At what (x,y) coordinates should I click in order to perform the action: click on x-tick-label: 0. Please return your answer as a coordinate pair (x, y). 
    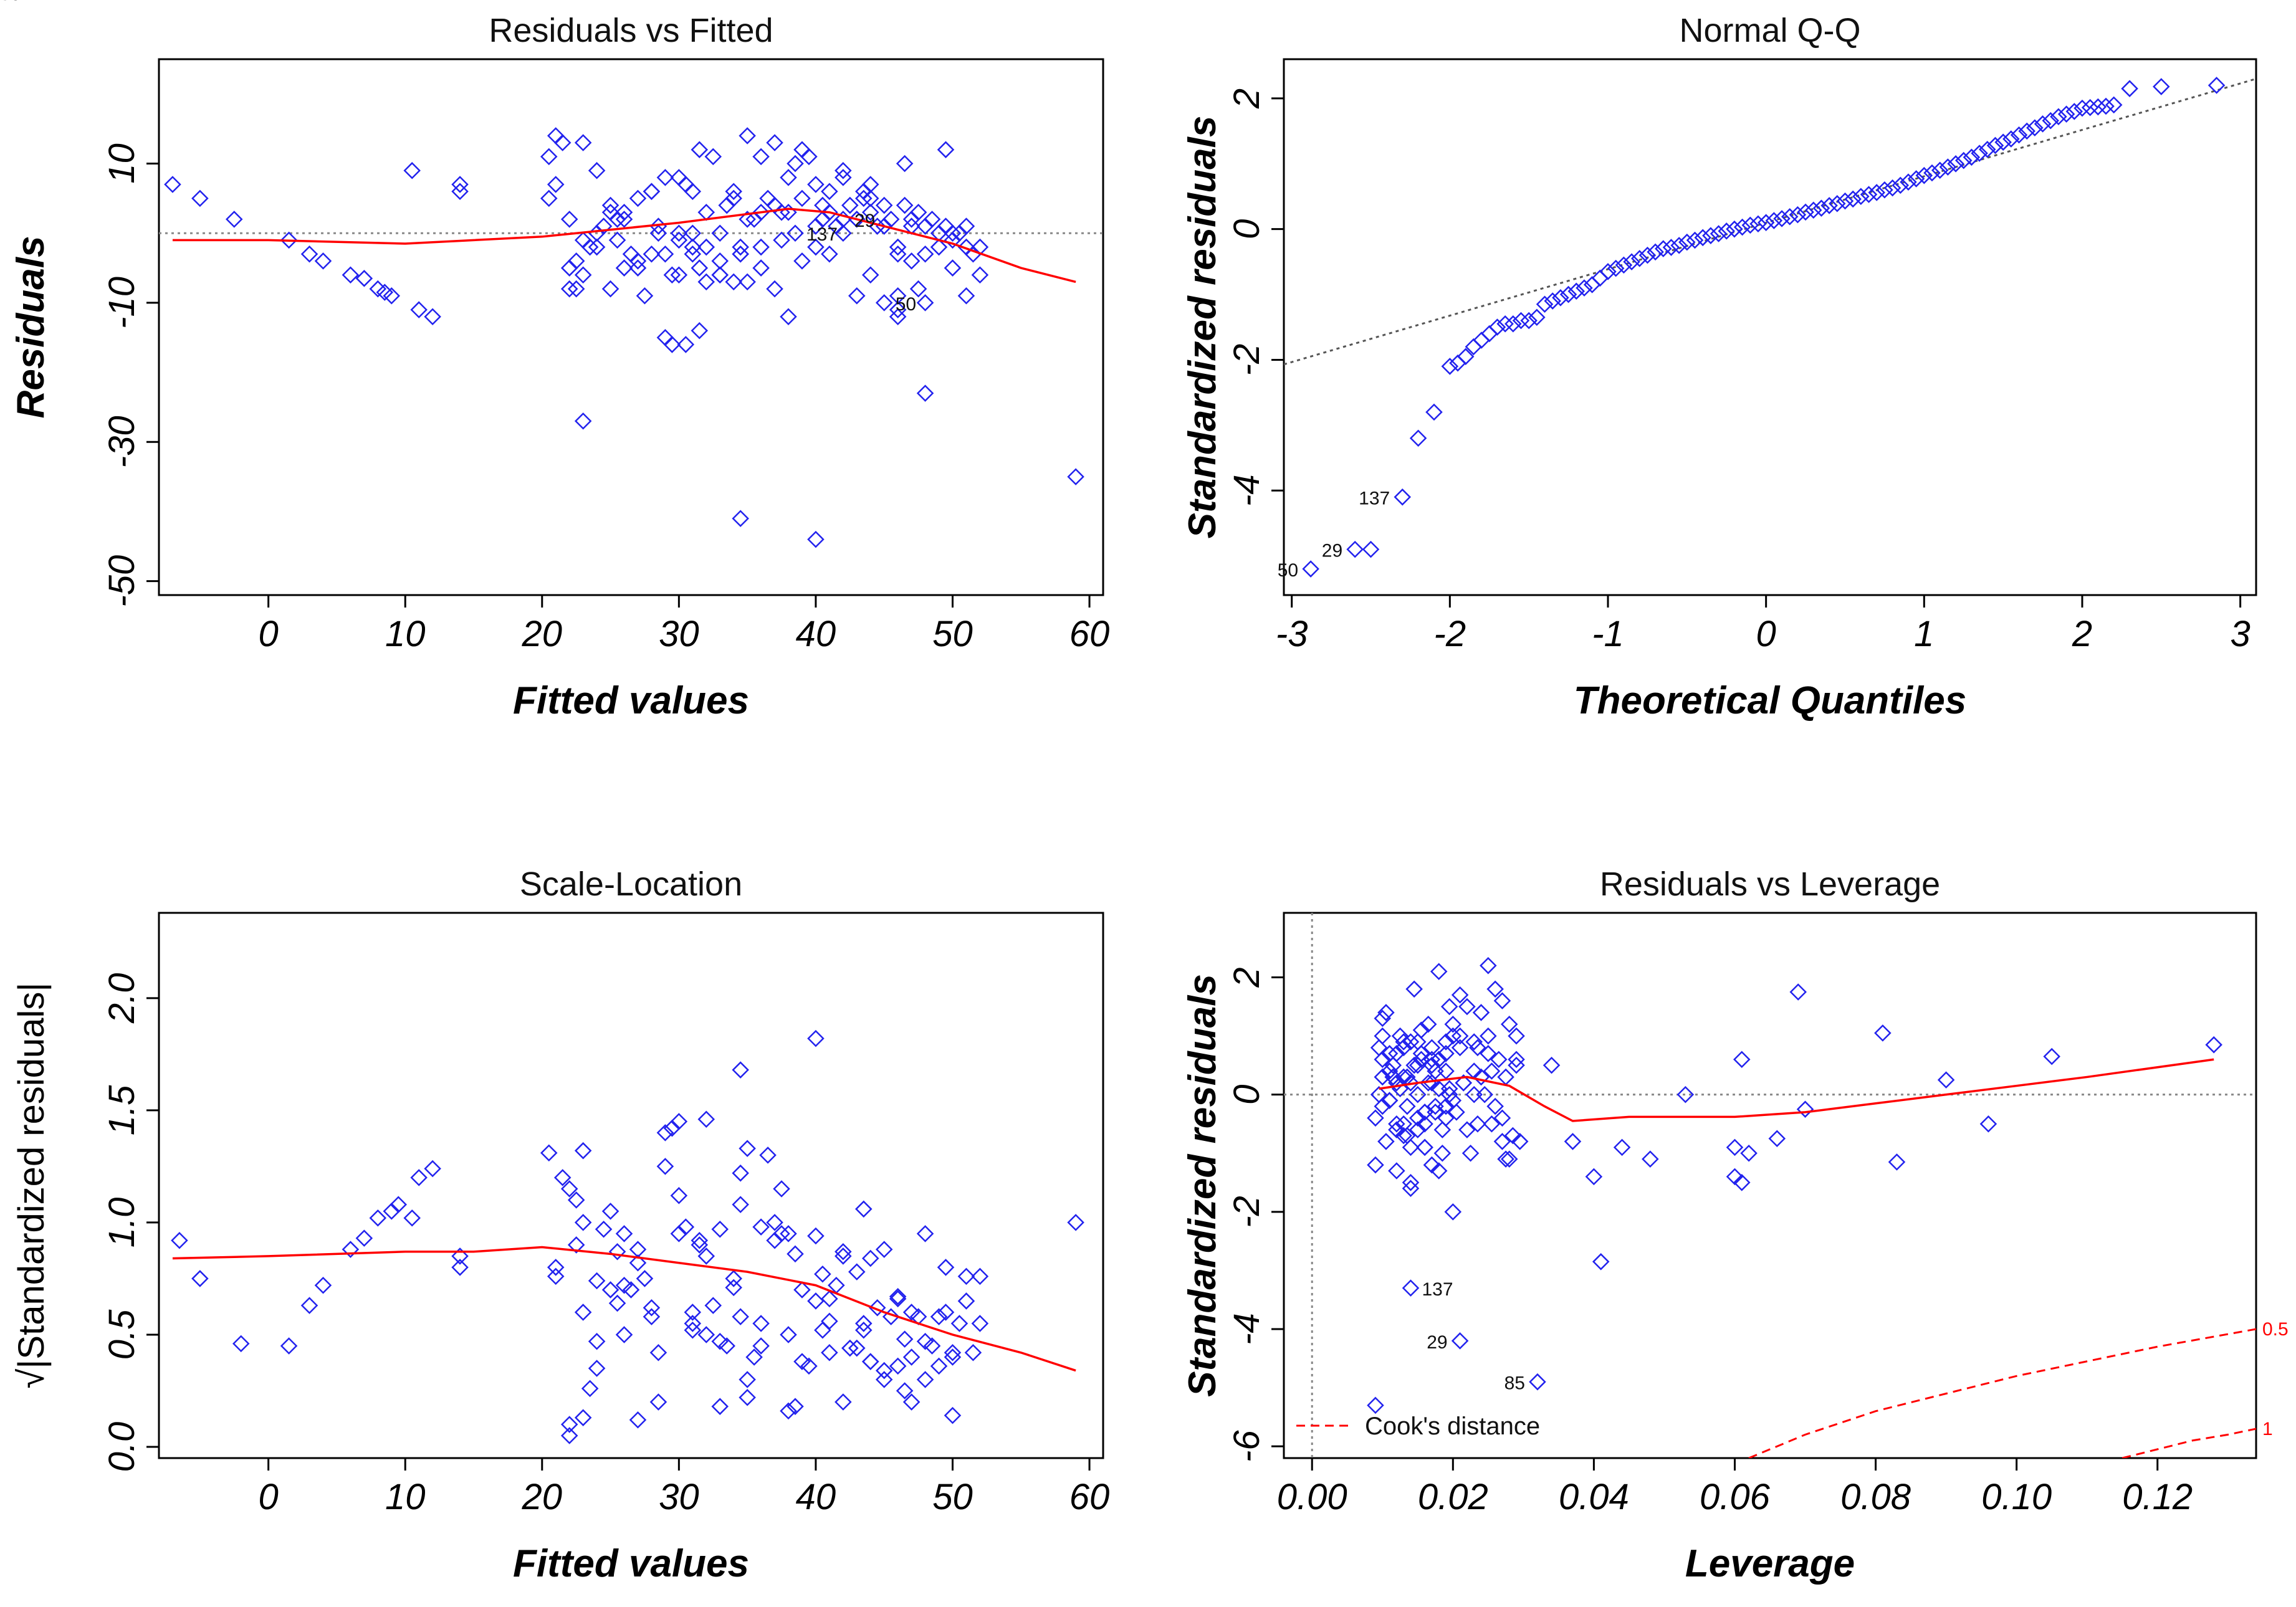
    Looking at the image, I should click on (1766, 634).